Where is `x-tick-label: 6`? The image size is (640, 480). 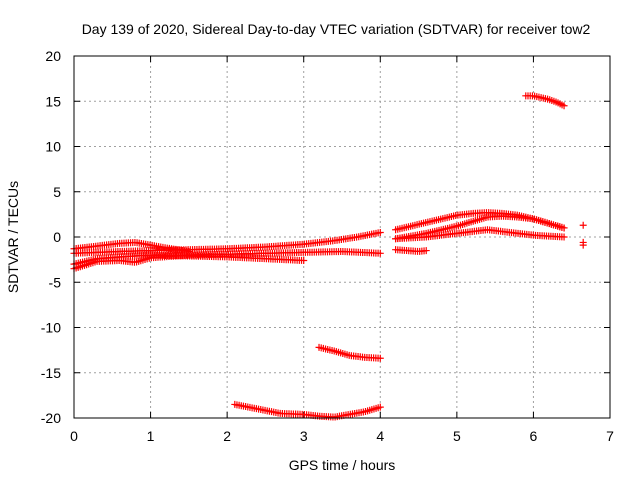
x-tick-label: 6 is located at coordinates (534, 436).